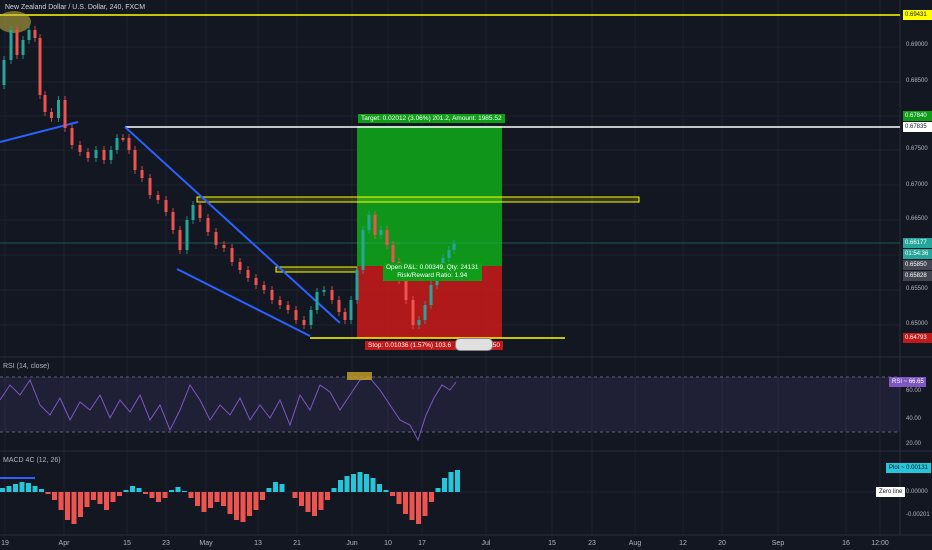  What do you see at coordinates (917, 338) in the screenshot?
I see `stop-price-tag: 0.64793` at bounding box center [917, 338].